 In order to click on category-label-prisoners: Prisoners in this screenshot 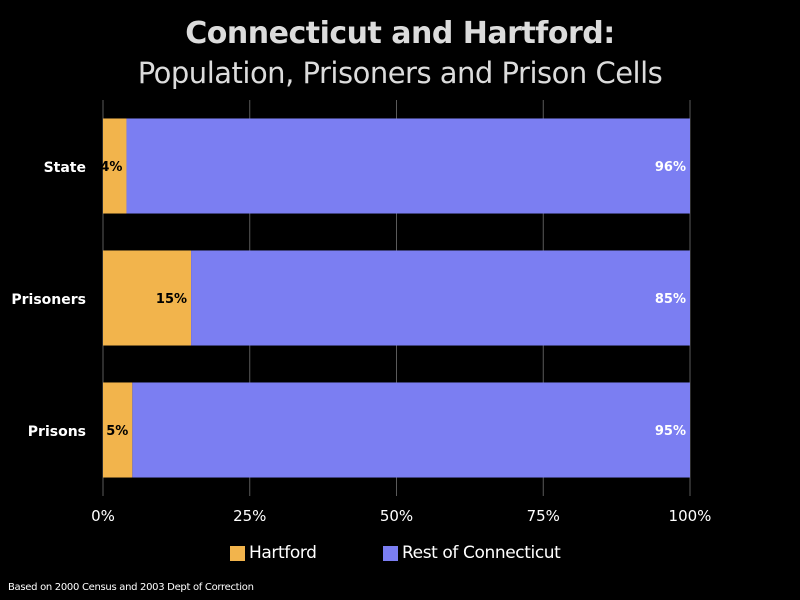, I will do `click(48, 300)`.